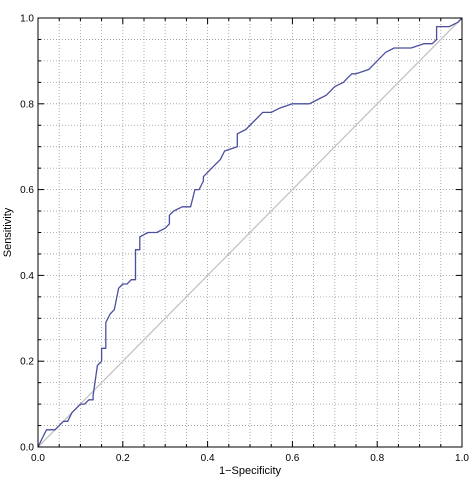 The height and width of the screenshot is (485, 474). What do you see at coordinates (377, 458) in the screenshot?
I see `x-tick-label: 0.8` at bounding box center [377, 458].